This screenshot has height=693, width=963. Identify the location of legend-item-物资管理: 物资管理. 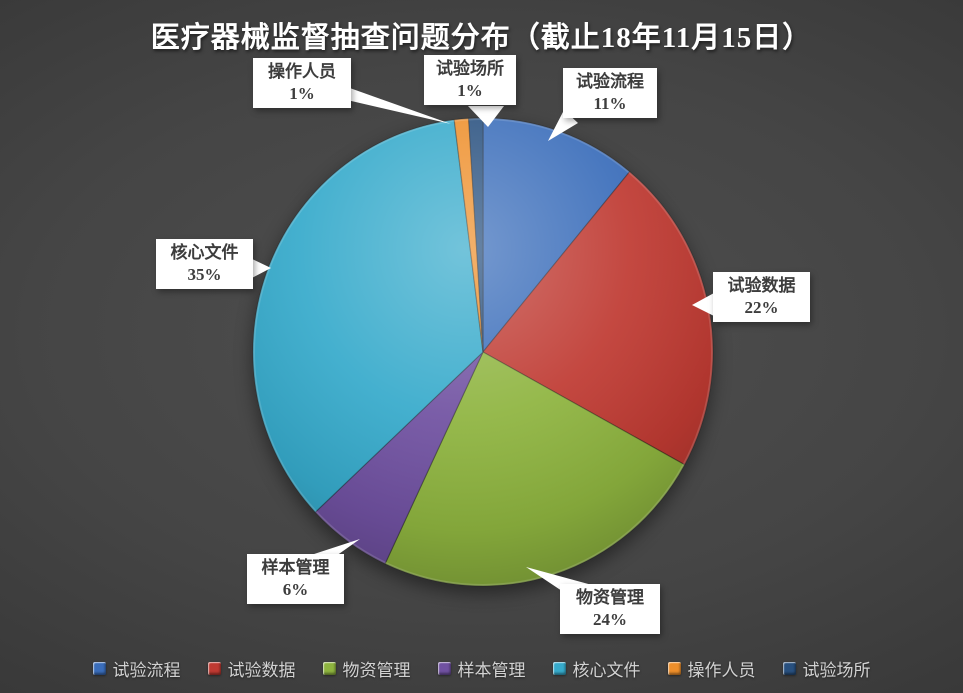
(366, 668).